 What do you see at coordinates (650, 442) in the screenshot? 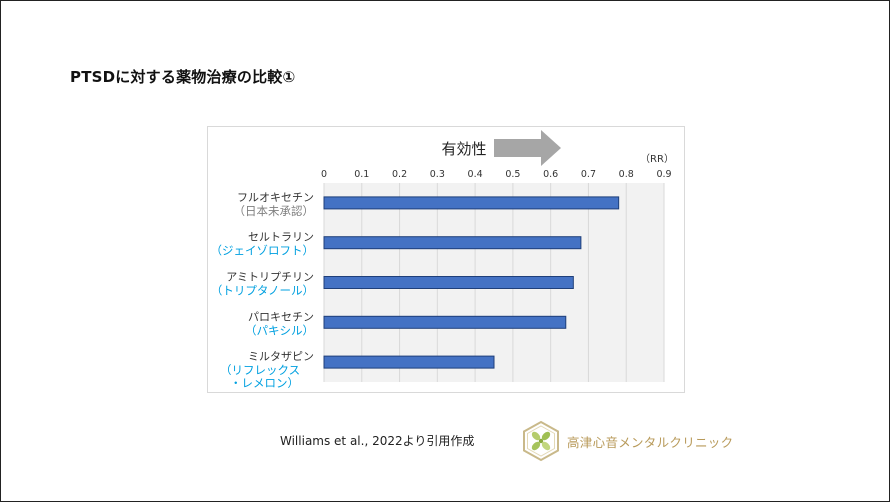
I see `clinic-name: 高津心音メンタルクリニック` at bounding box center [650, 442].